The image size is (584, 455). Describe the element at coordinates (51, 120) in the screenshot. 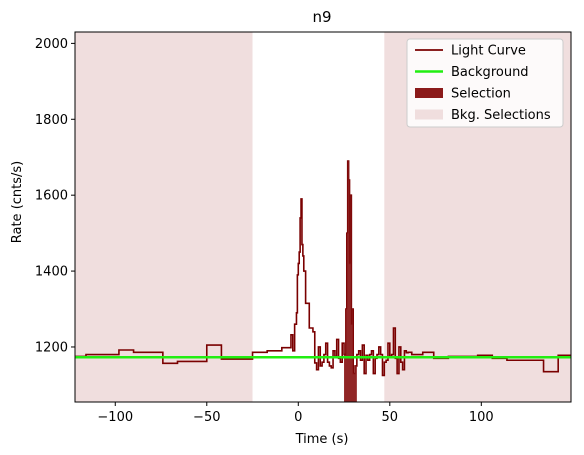

I see `y-tick-label-1800: 1800` at that location.